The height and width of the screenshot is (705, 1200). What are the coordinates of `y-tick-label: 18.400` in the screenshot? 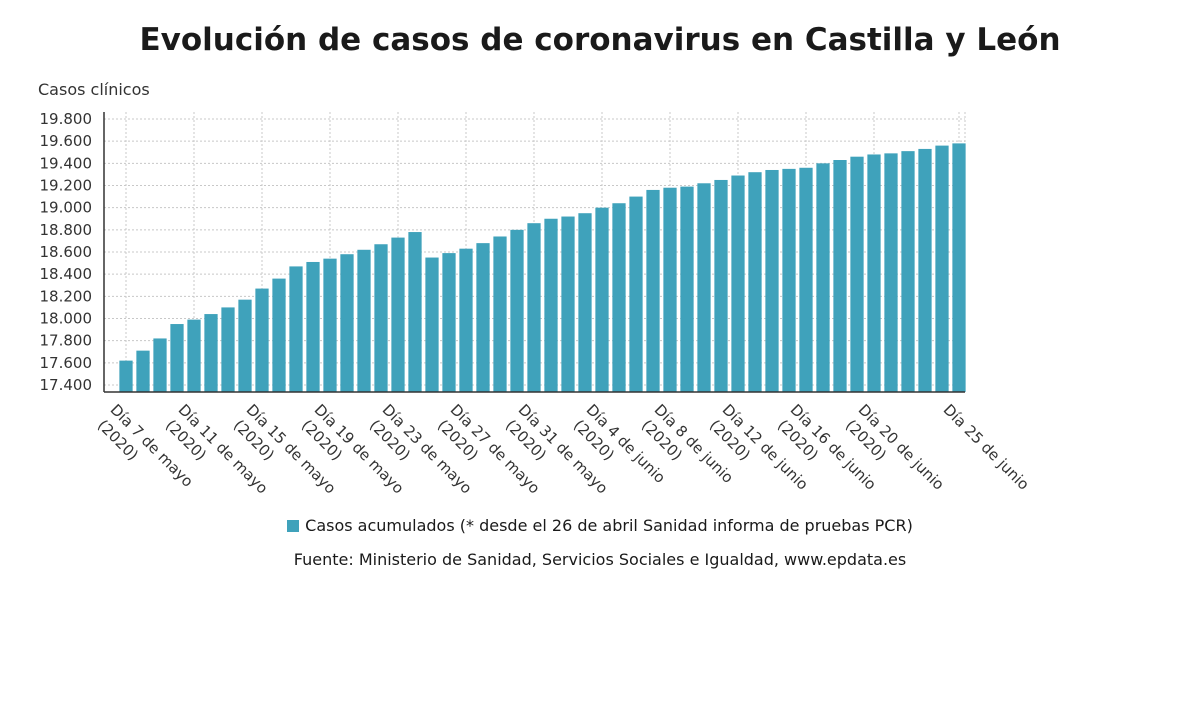 It's located at (66, 274).